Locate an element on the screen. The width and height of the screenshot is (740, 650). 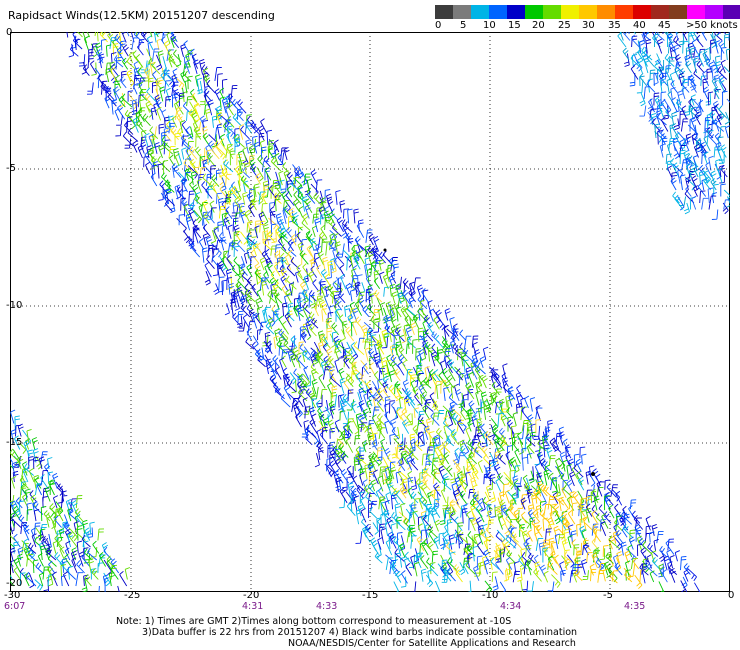
colorbar-swatch is located at coordinates (642, 12).